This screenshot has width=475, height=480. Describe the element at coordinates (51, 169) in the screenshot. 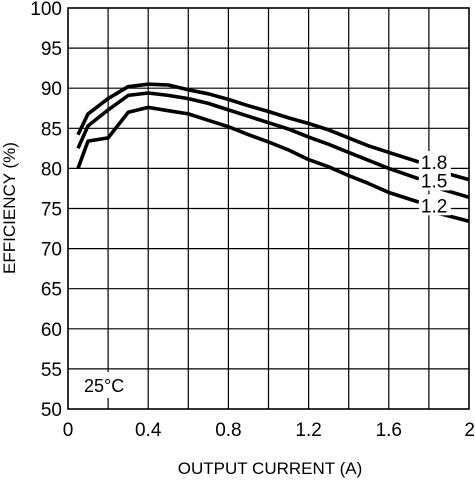

I see `y-tick-label: 80` at that location.